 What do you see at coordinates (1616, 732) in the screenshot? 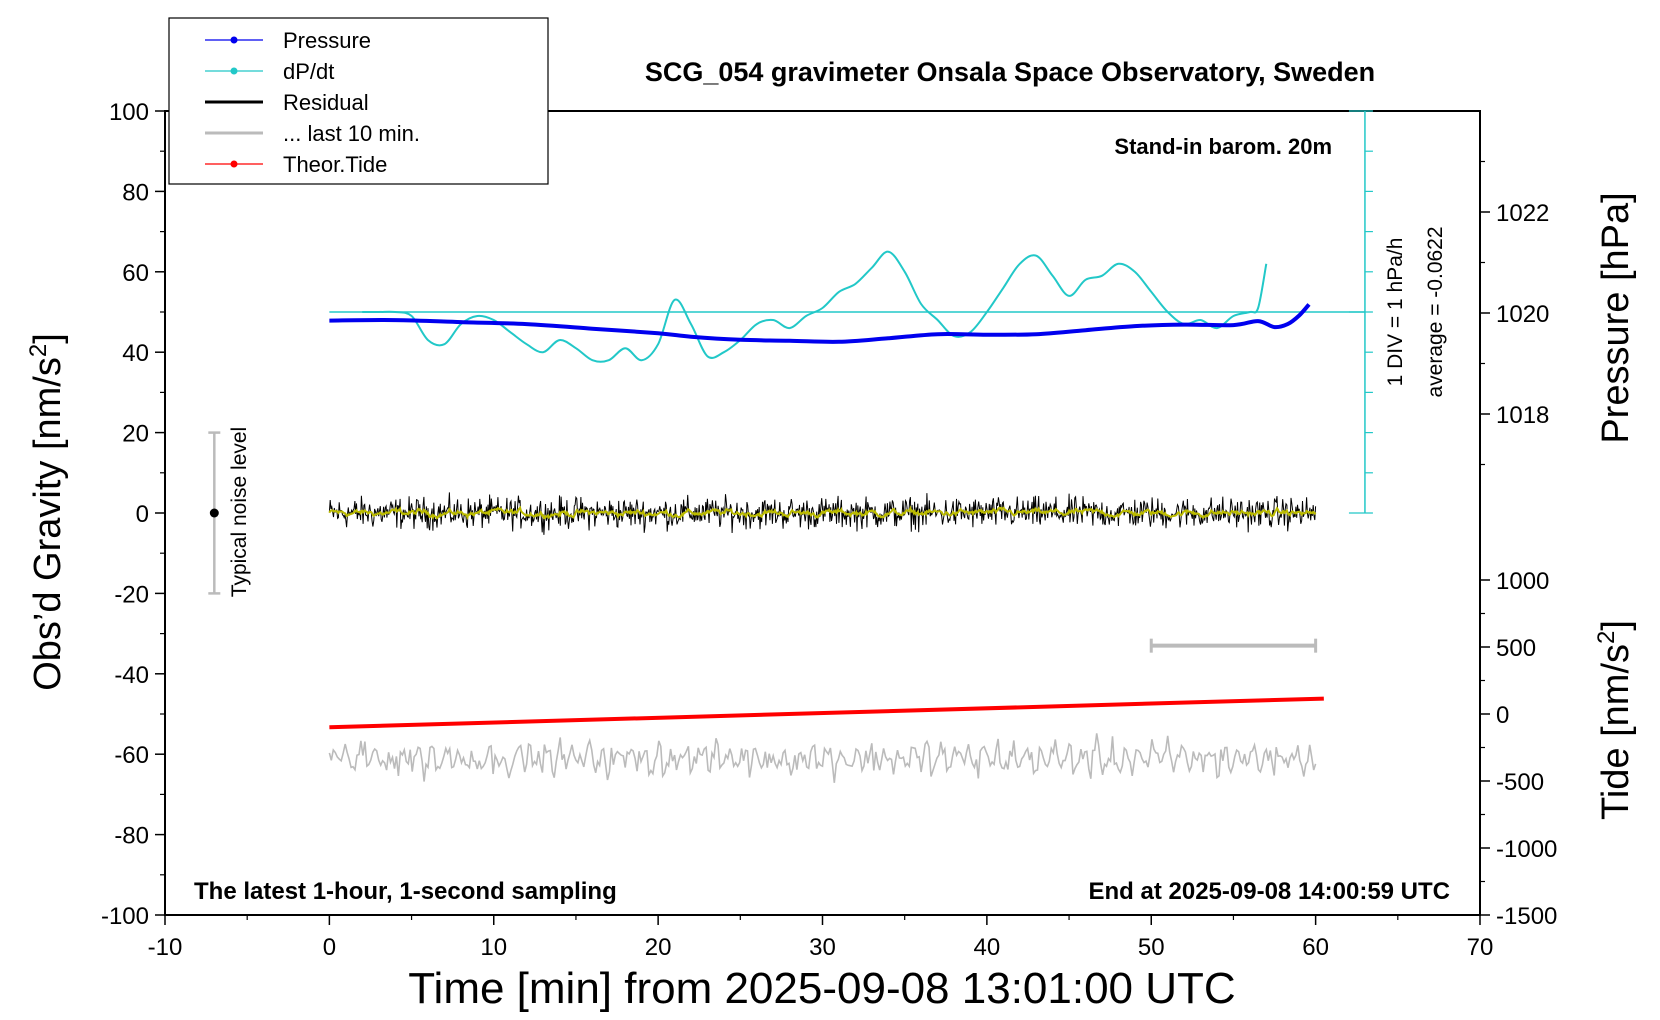
I see `y-axis-label-tide-main: Tide [nm/s` at bounding box center [1616, 732].